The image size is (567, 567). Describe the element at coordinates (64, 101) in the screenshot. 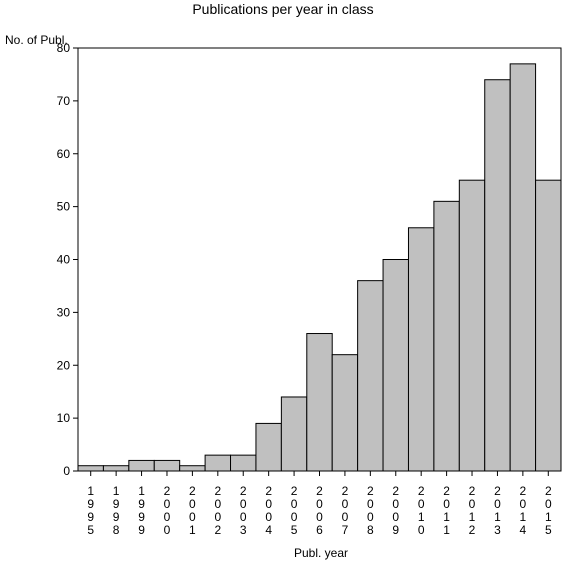

I see `y-tick-label: 70` at that location.